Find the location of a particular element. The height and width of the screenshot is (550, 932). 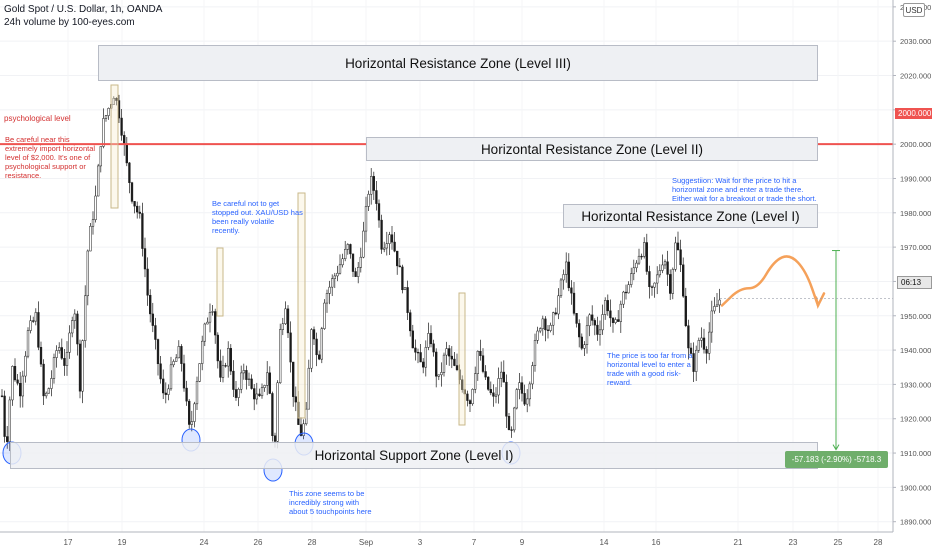

forecast-path is located at coordinates (770, 281).